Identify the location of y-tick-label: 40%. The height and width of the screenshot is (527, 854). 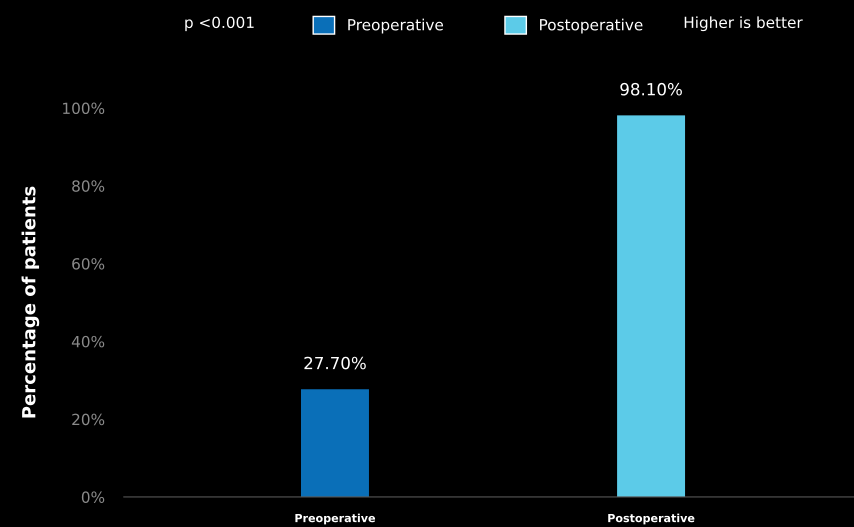
(88, 342).